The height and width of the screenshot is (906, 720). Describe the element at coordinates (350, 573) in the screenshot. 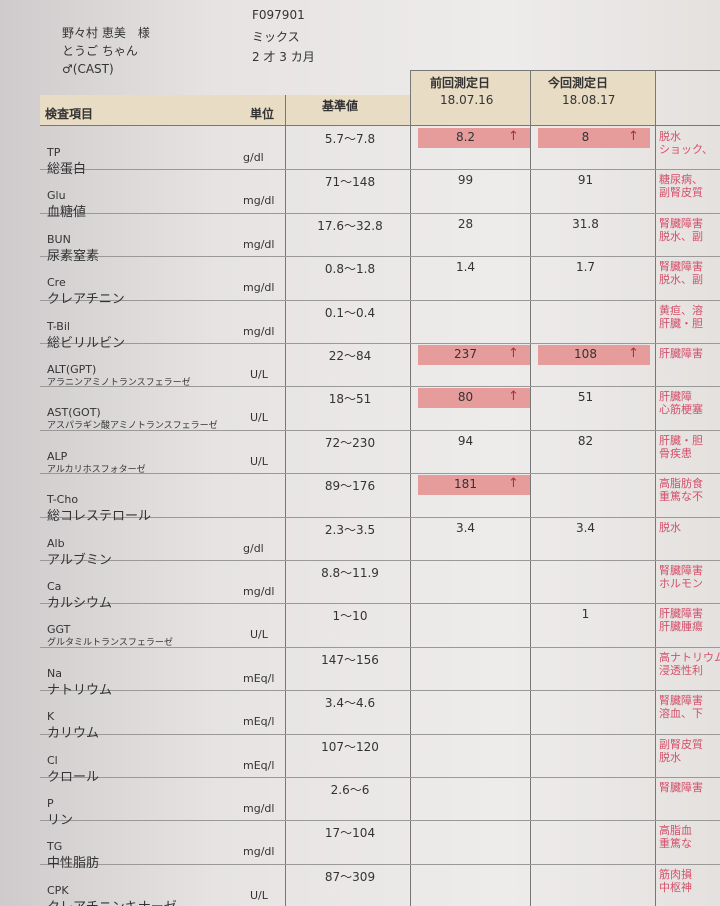

I see `range: 8.8～11.9` at that location.